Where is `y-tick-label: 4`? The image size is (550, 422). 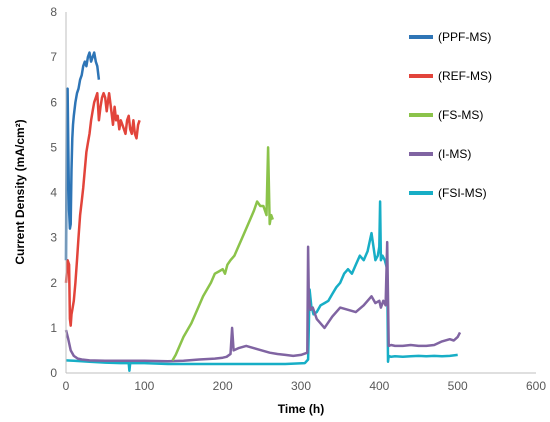
y-tick-label: 4 is located at coordinates (53, 193).